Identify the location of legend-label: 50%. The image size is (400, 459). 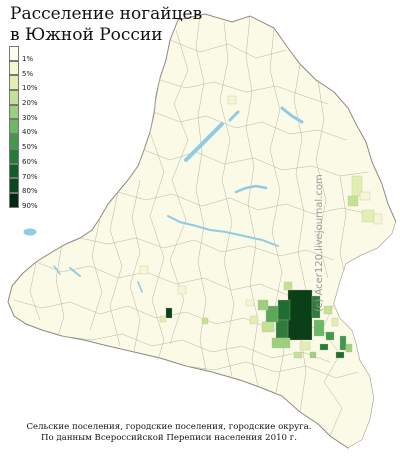
(30, 147).